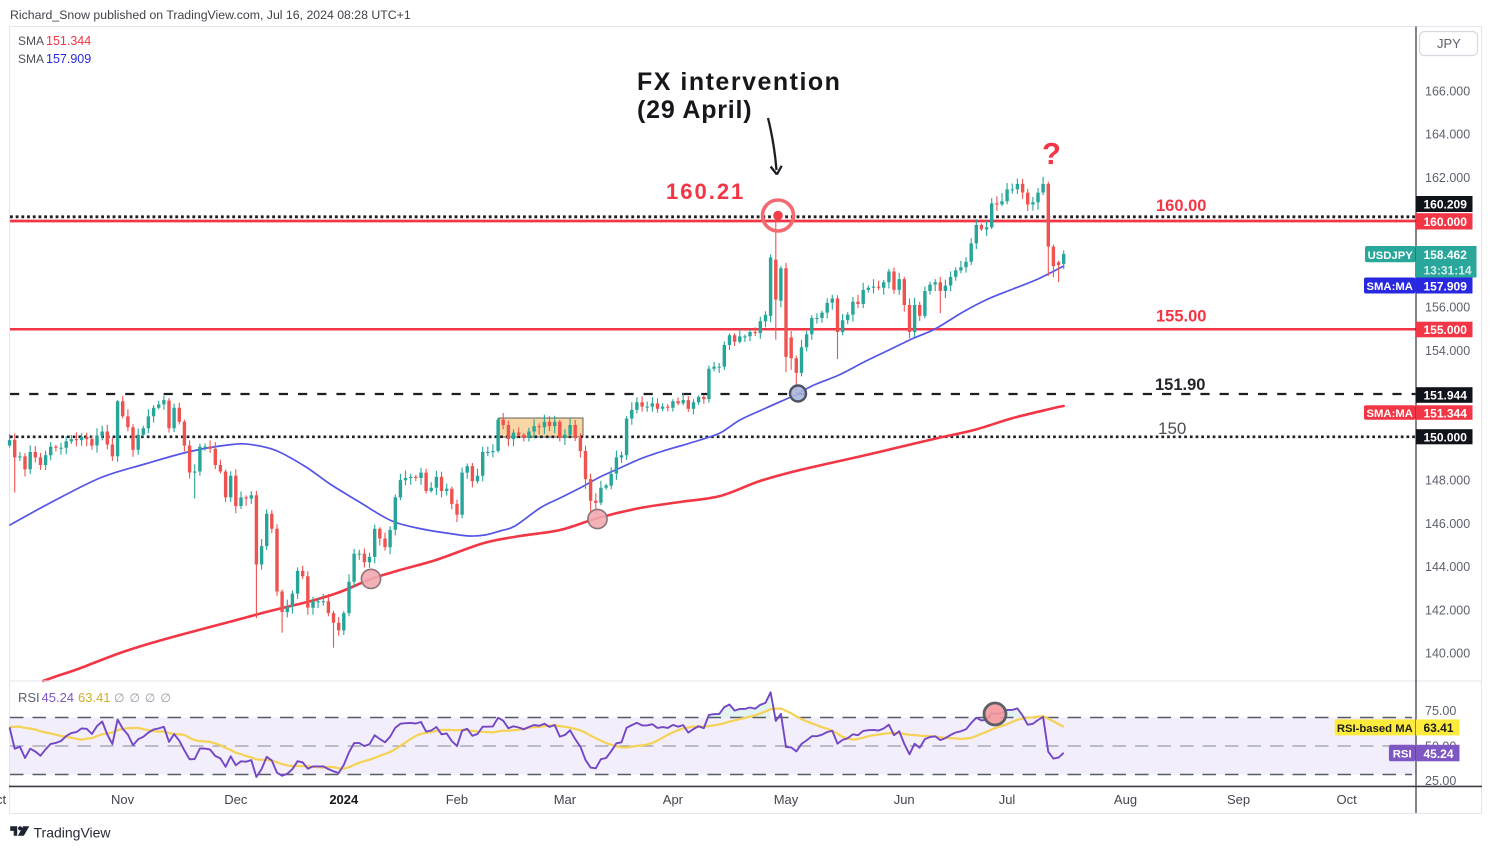 The width and height of the screenshot is (1492, 854). What do you see at coordinates (1446, 330) in the screenshot?
I see `svg-text: 155.000` at bounding box center [1446, 330].